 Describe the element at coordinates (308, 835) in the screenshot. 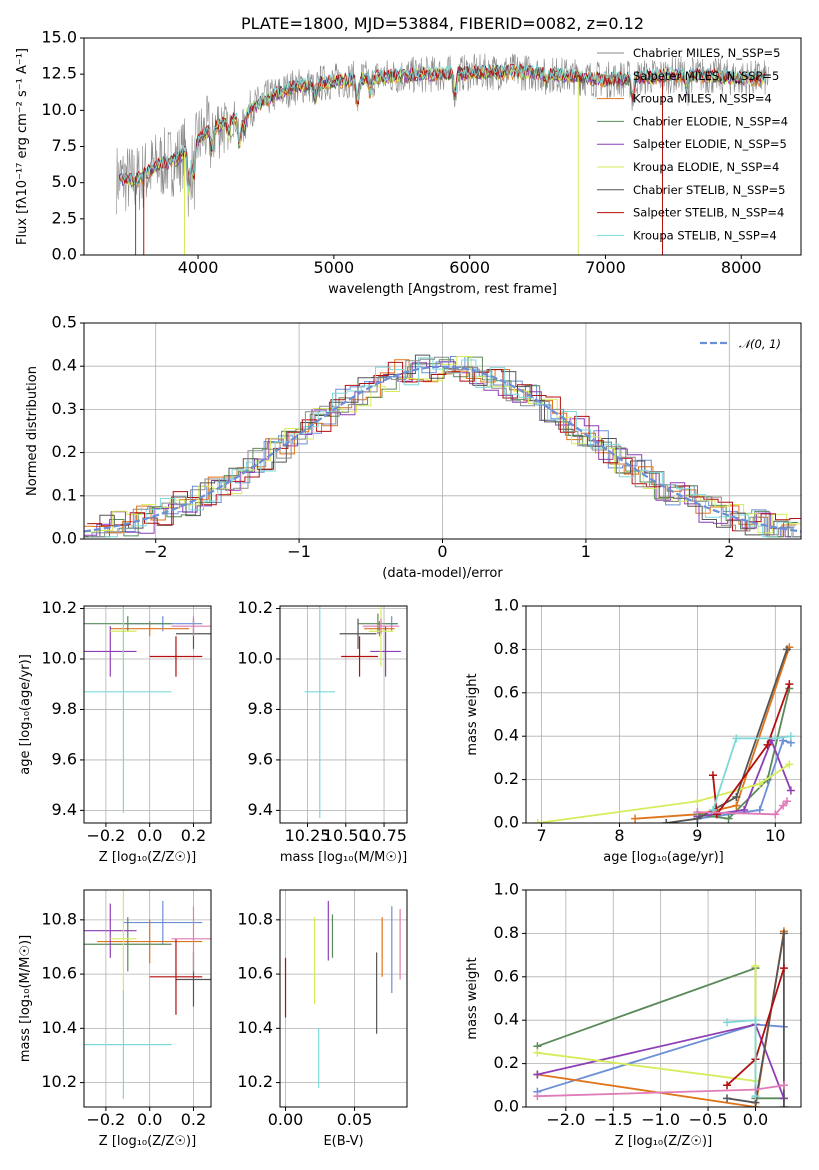

I see `x-tick-label: 10.25` at that location.